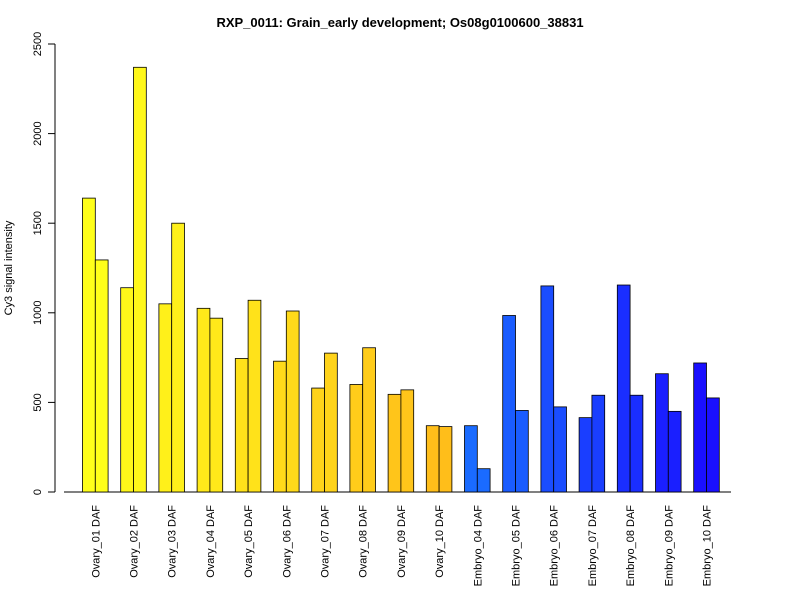 This screenshot has height=600, width=800. Describe the element at coordinates (38, 223) in the screenshot. I see `y-tick-label: 1500` at that location.